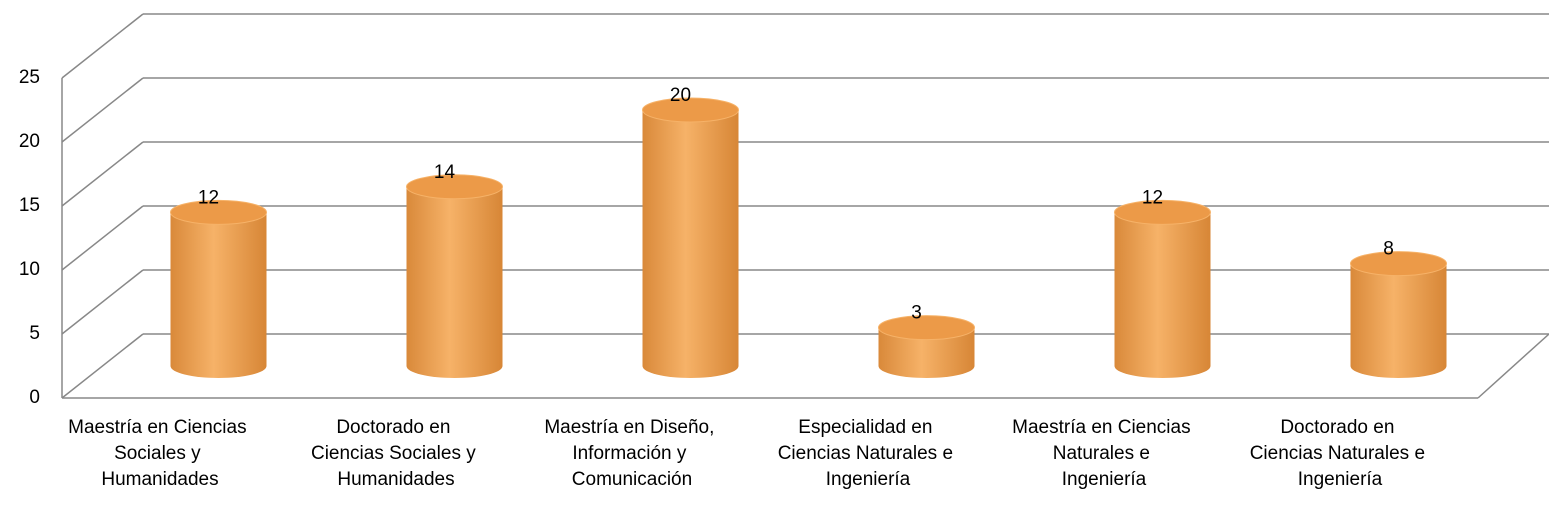 This screenshot has width=1549, height=525. What do you see at coordinates (29, 205) in the screenshot?
I see `y-tick-label: 15` at bounding box center [29, 205].